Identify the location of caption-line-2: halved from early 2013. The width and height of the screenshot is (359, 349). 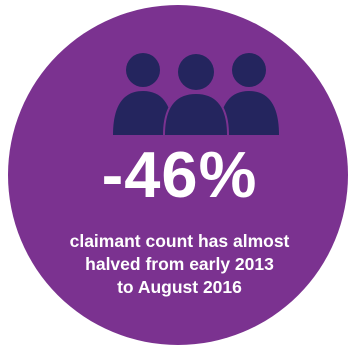
(179, 264).